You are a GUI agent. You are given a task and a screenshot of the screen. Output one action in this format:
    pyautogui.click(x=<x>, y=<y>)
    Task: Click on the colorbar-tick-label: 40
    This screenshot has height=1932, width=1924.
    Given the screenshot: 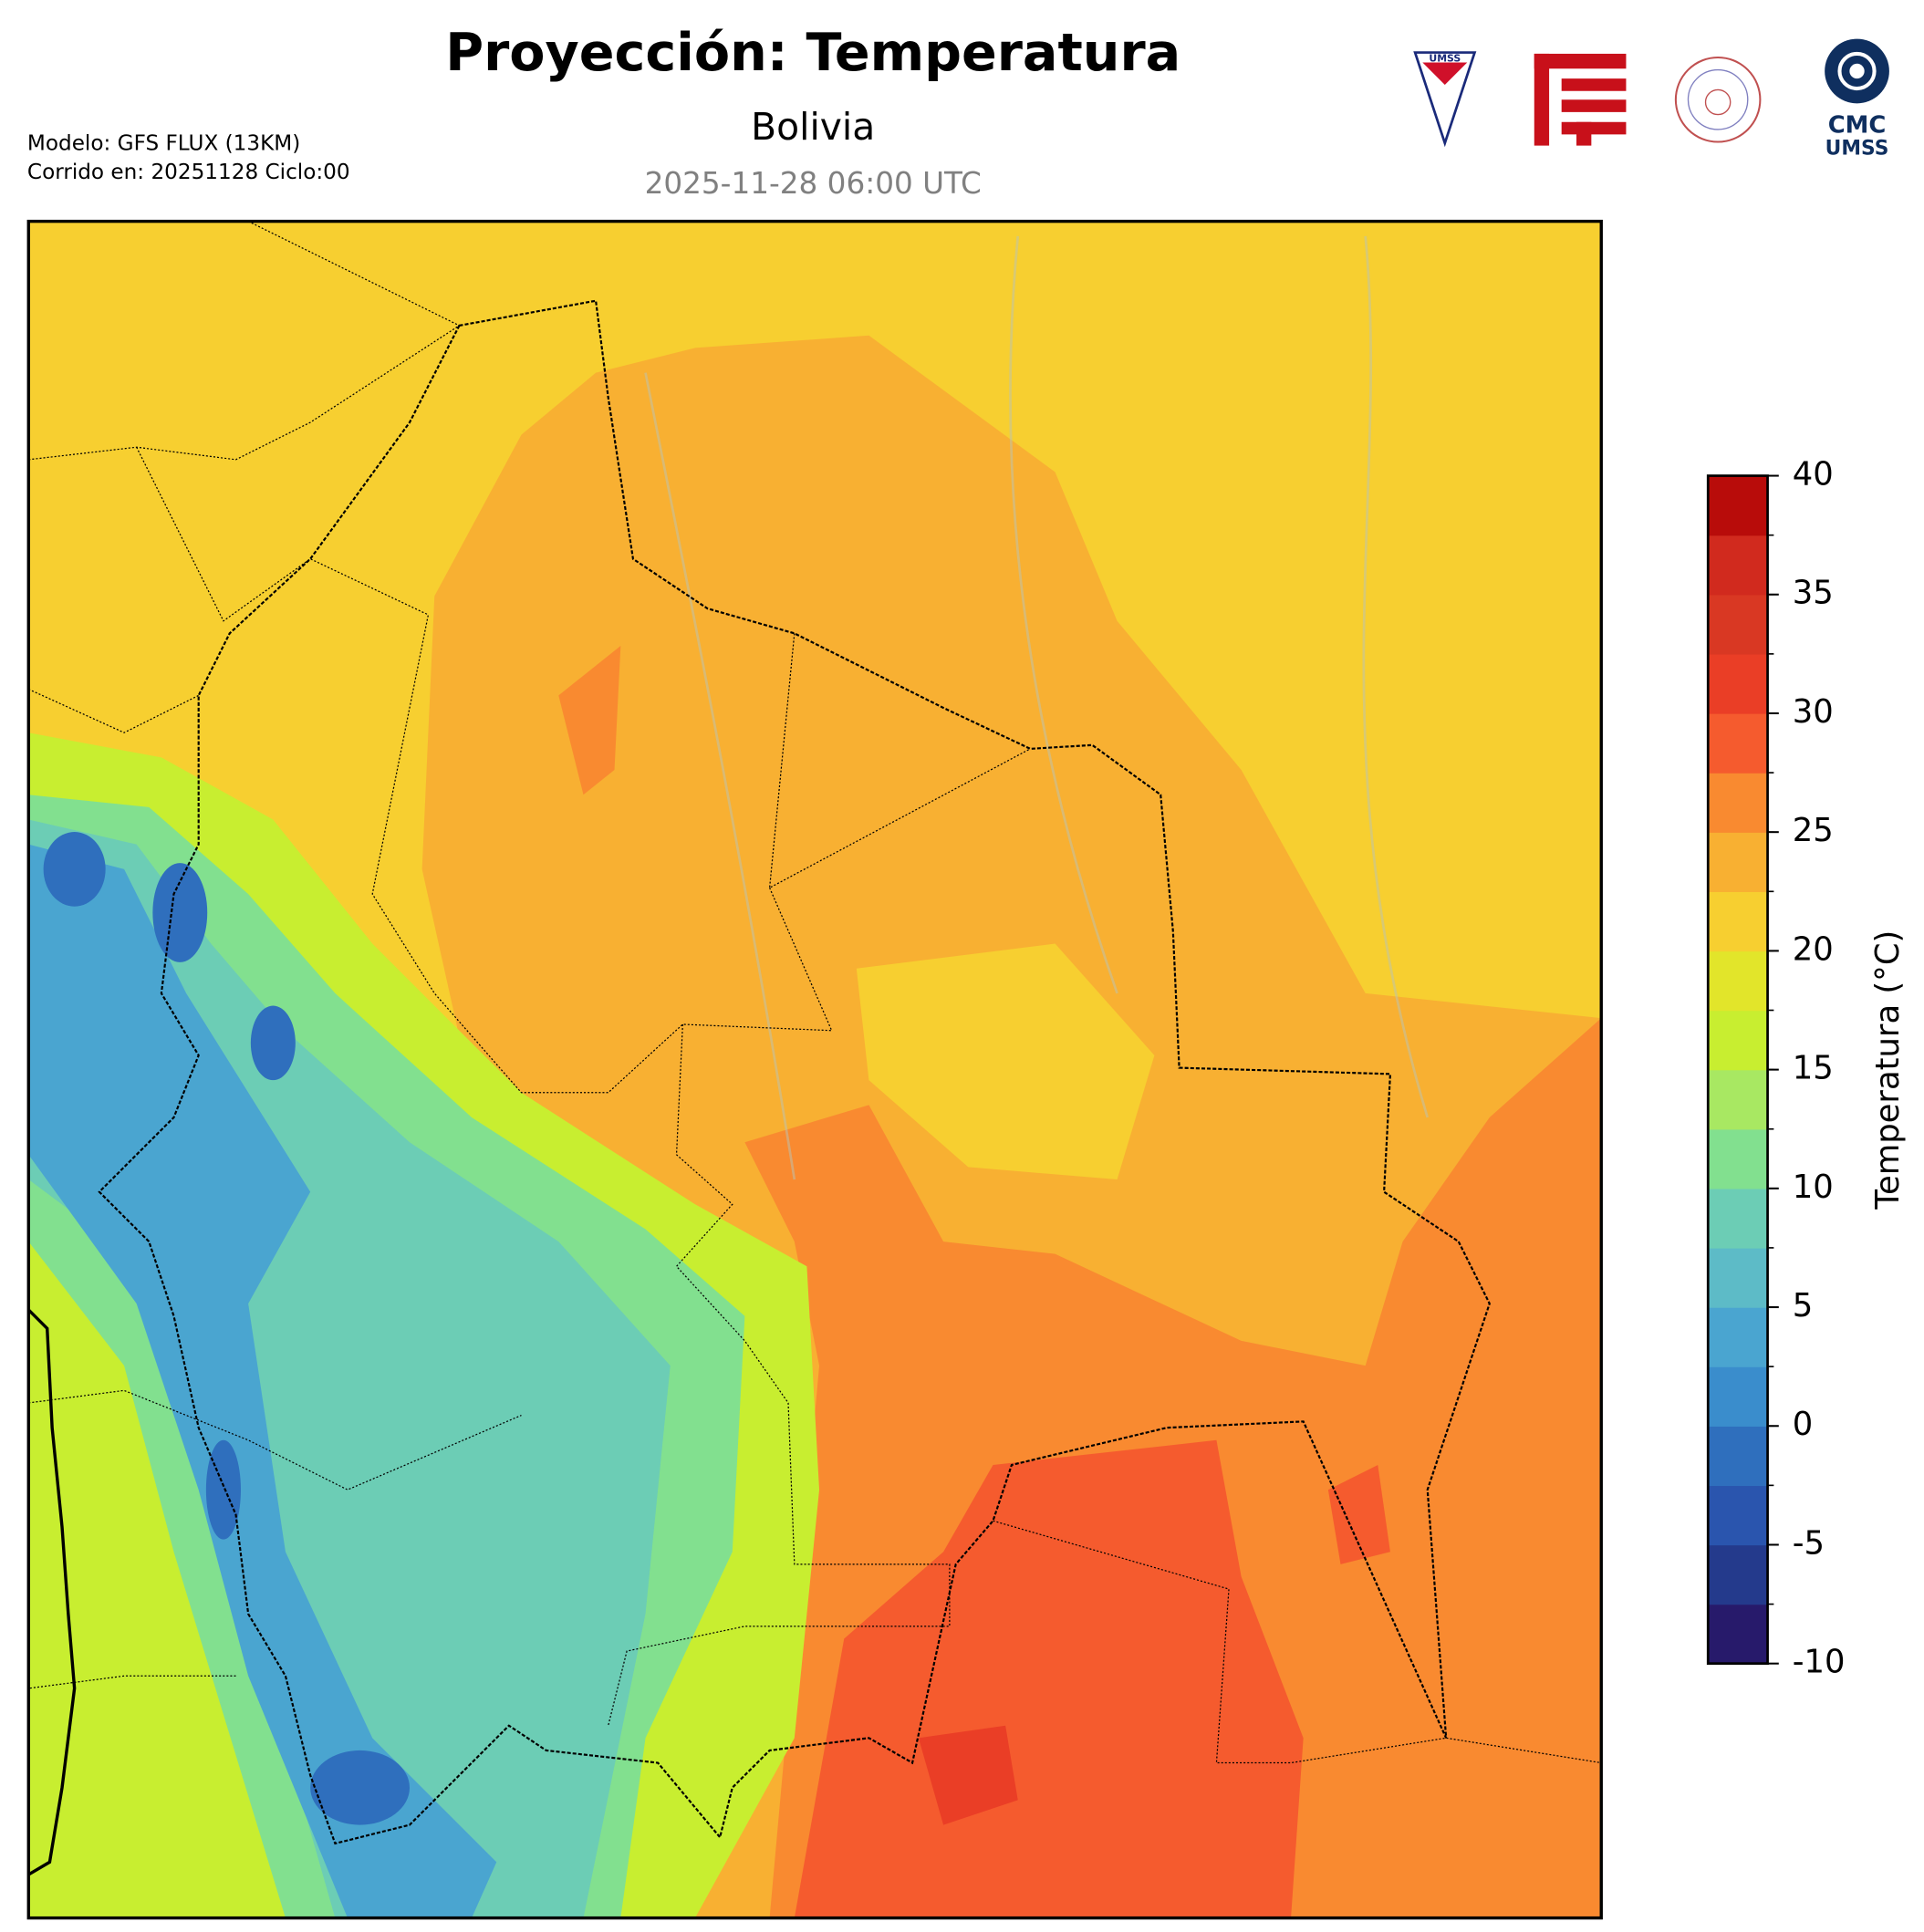 What is the action you would take?
    pyautogui.click(x=1813, y=474)
    